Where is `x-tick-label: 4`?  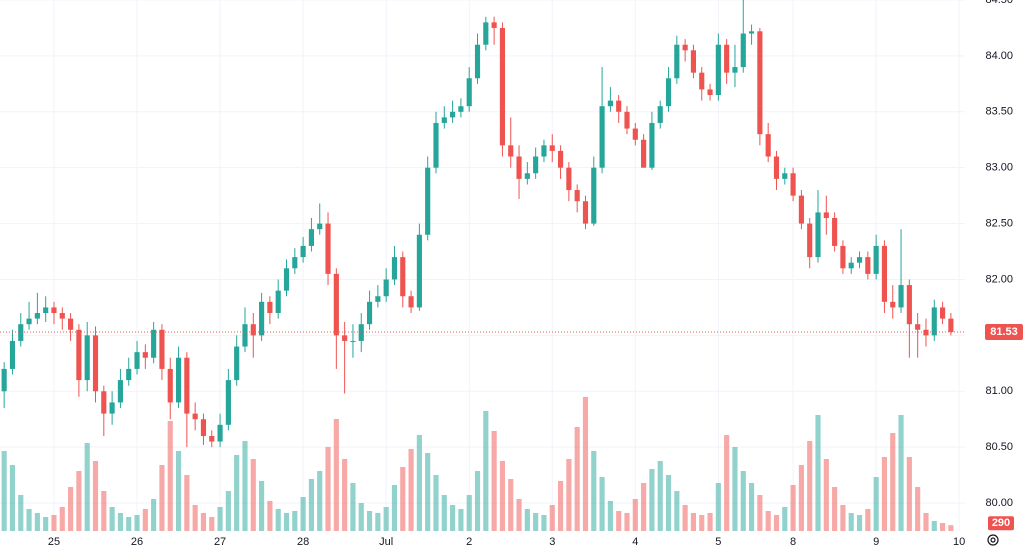 x-tick-label: 4 is located at coordinates (635, 542).